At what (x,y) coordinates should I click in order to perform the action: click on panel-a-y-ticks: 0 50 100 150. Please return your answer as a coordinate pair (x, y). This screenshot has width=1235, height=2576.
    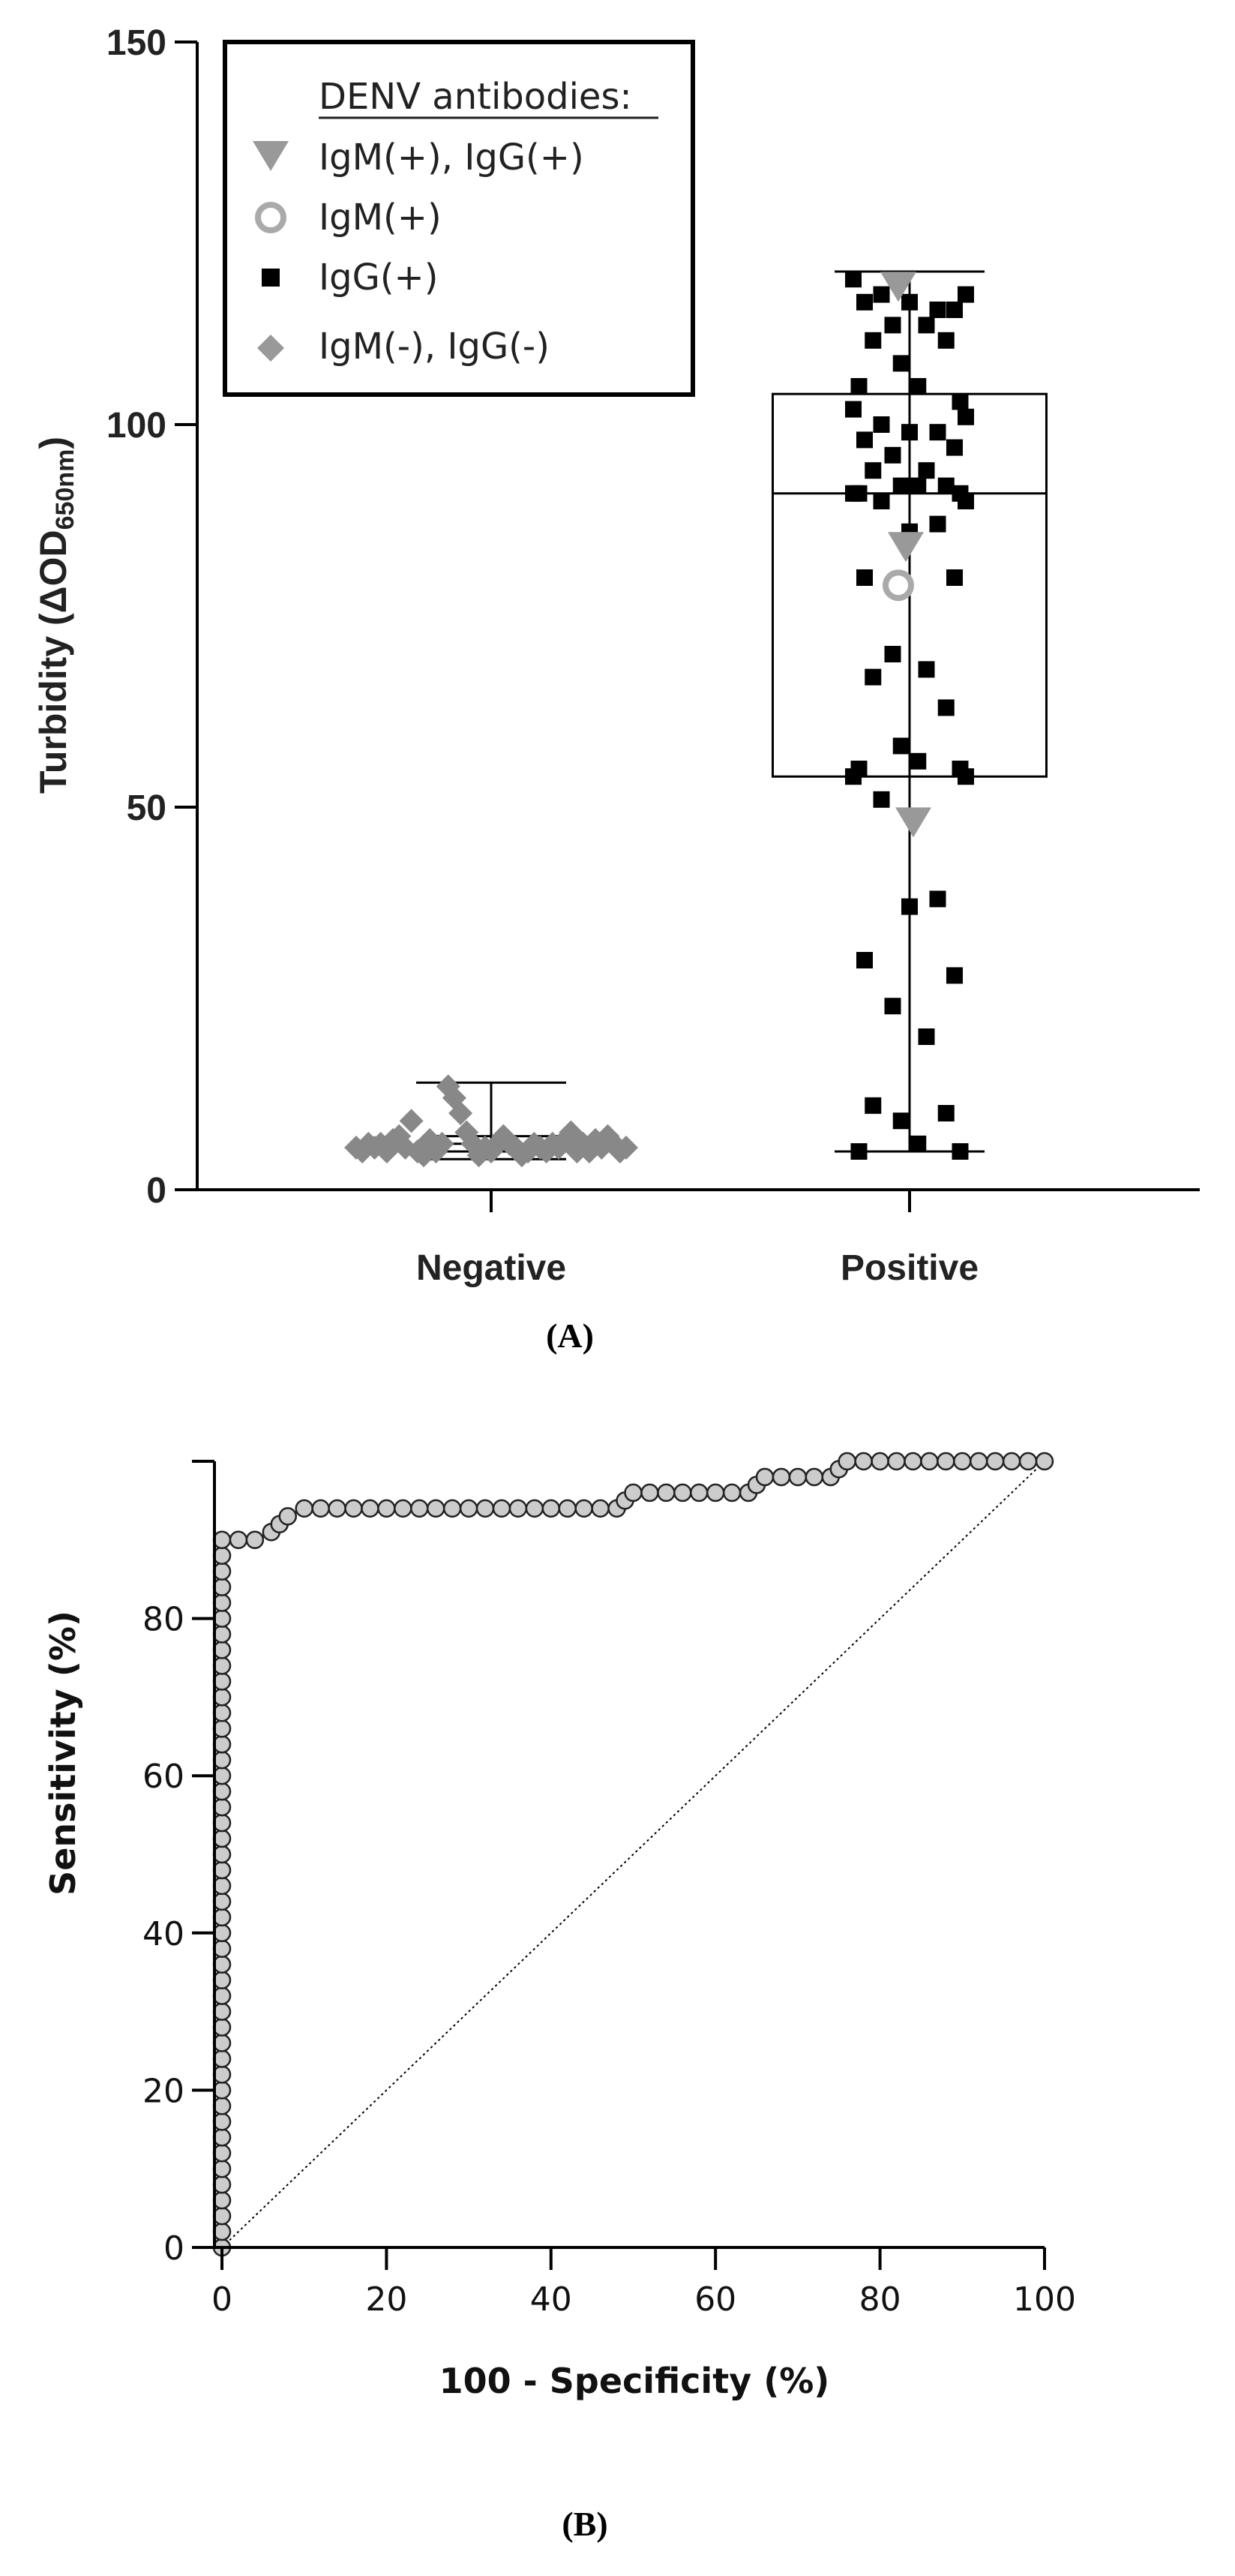
    Looking at the image, I should click on (151, 617).